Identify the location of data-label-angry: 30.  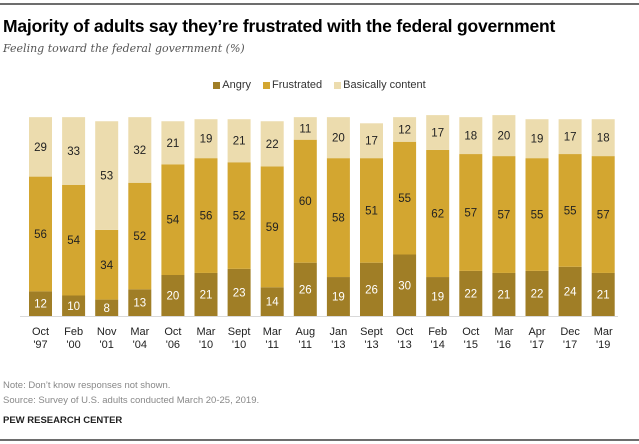
(404, 286).